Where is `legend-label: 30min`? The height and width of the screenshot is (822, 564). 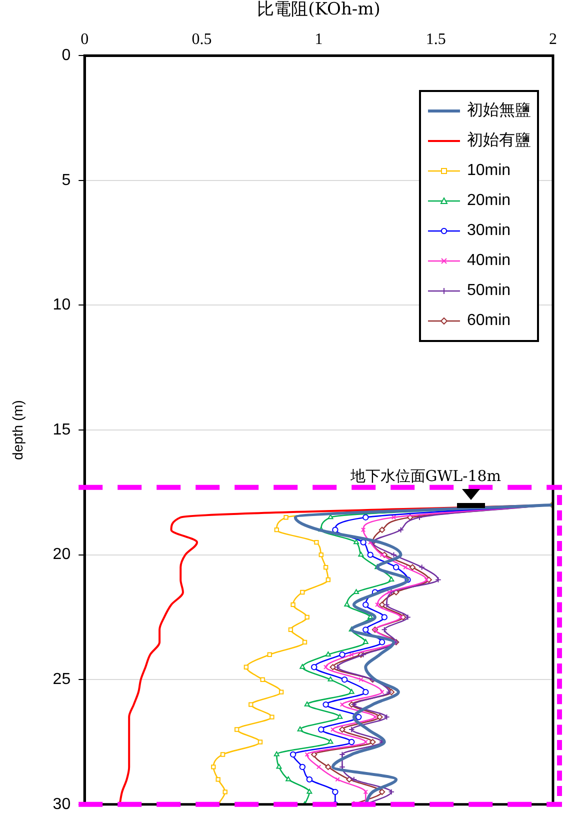
legend-label: 30min is located at coordinates (489, 231).